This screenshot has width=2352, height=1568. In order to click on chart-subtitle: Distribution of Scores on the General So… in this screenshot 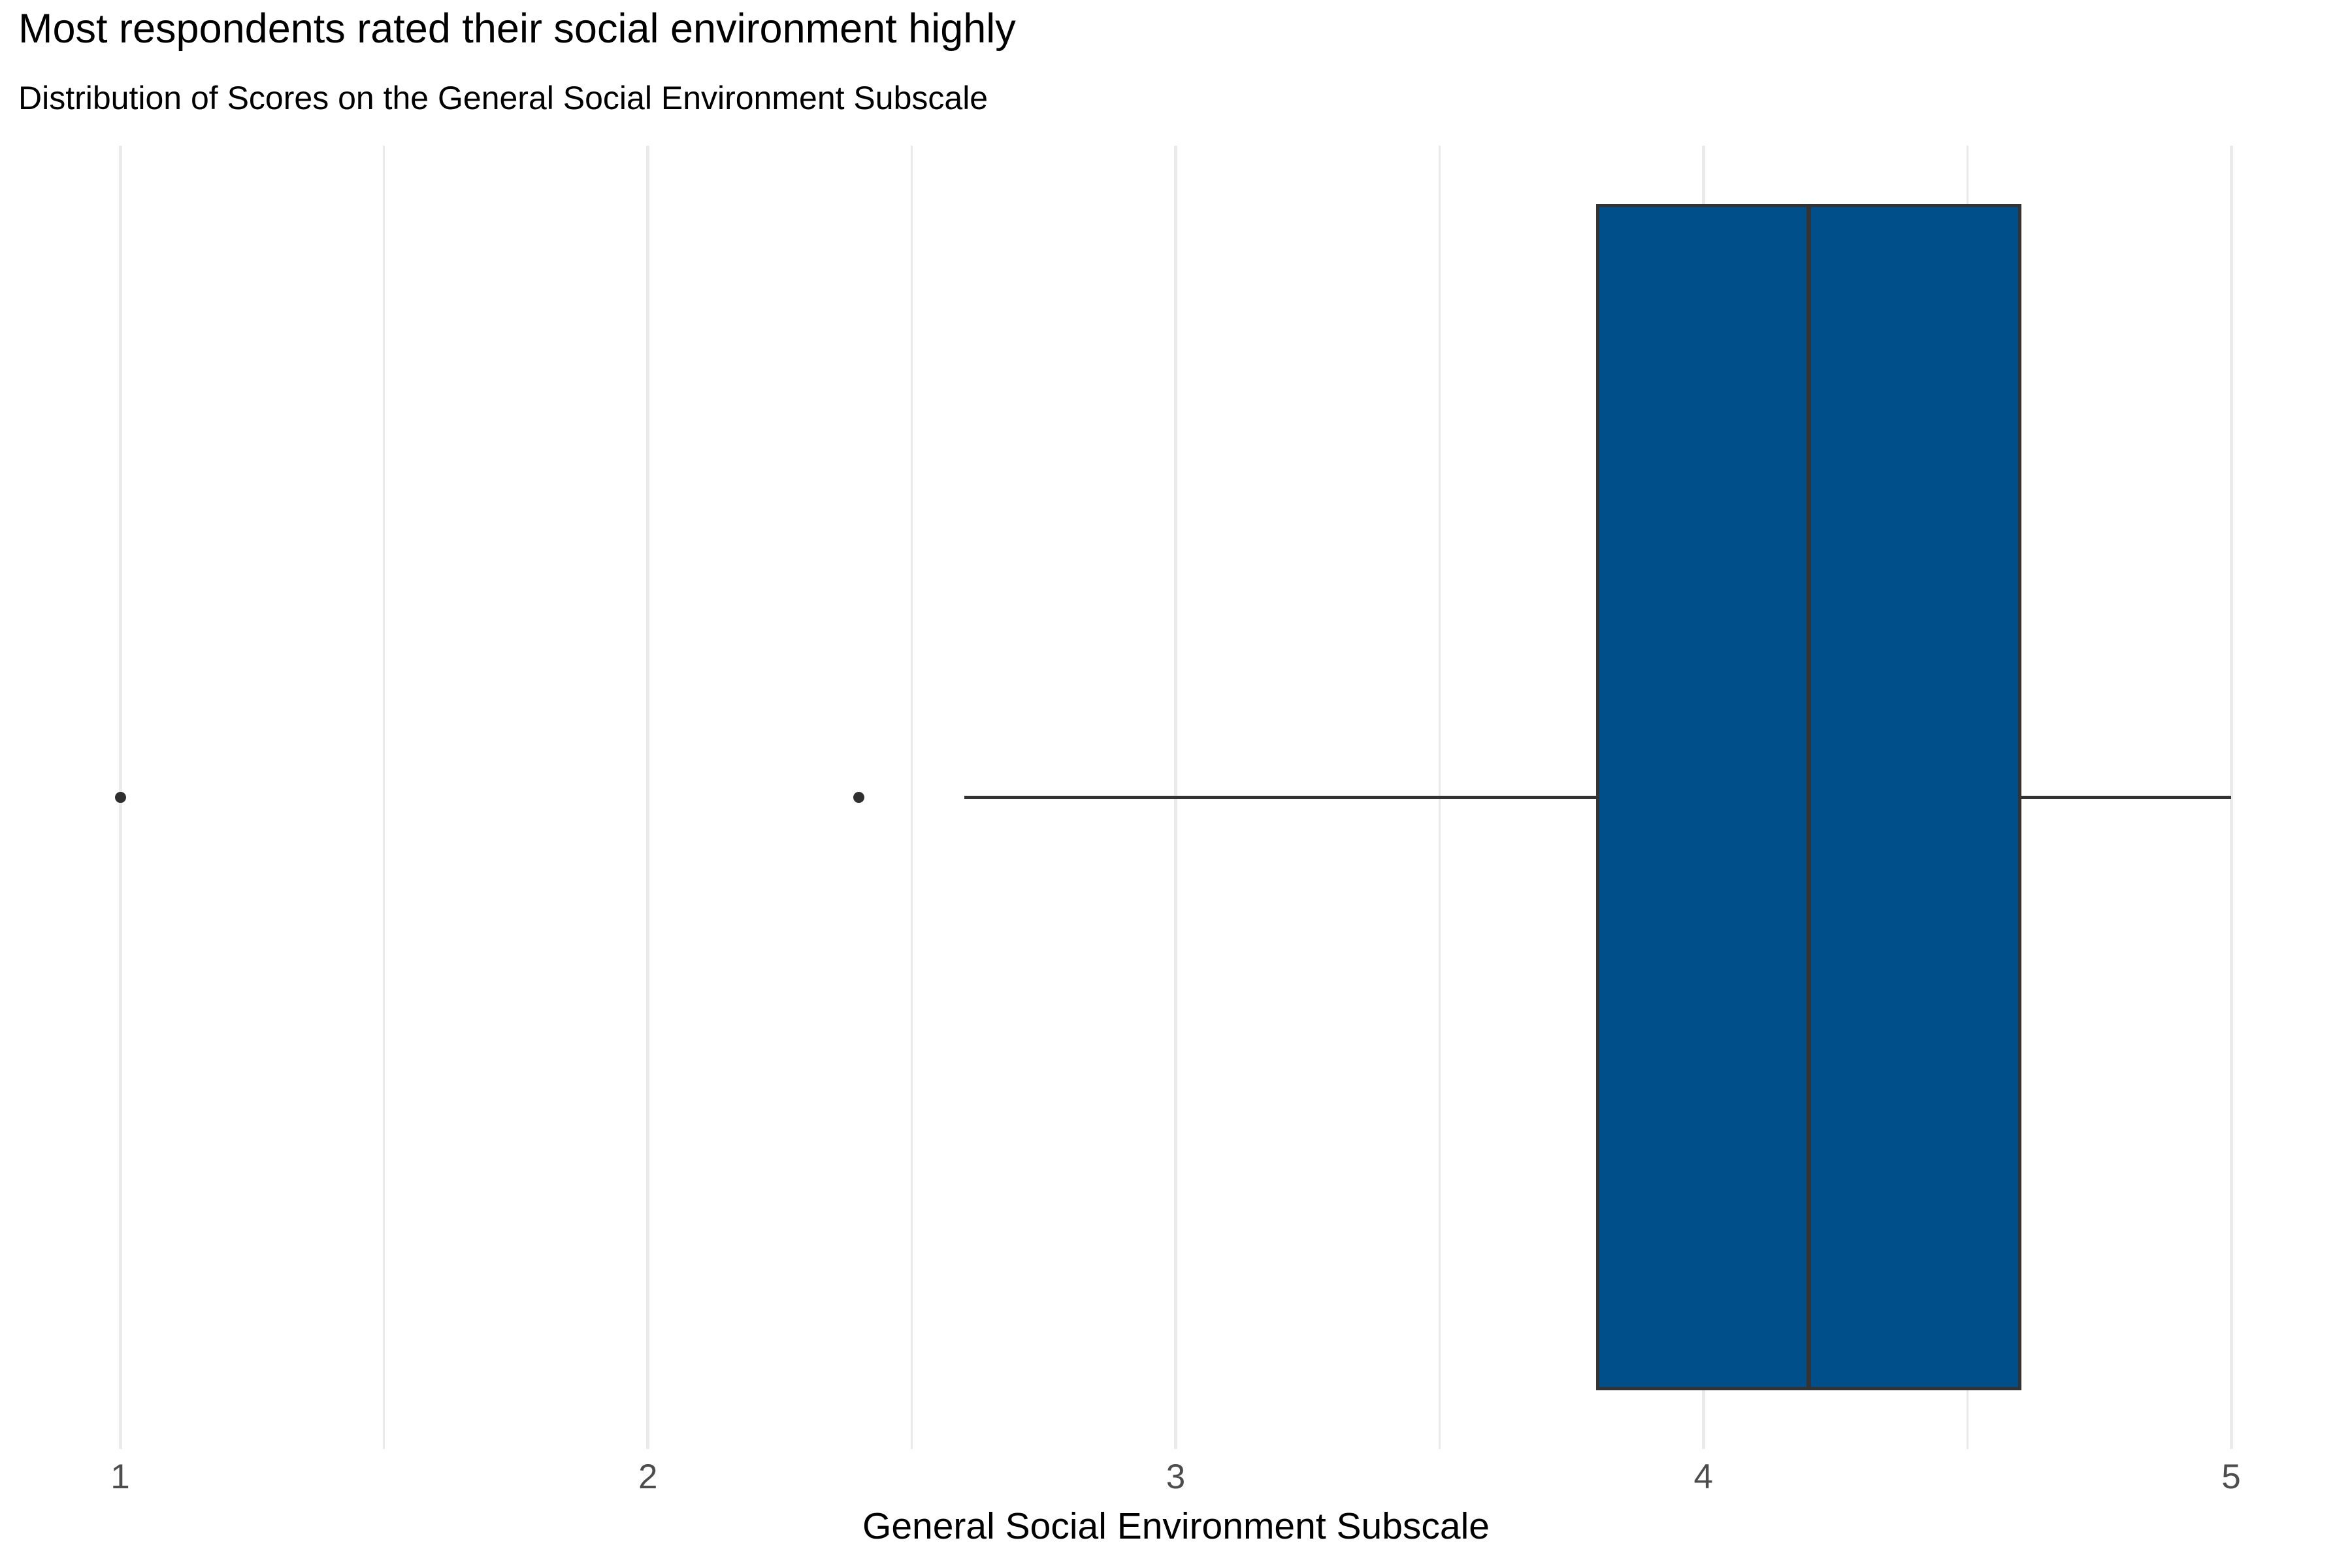, I will do `click(503, 98)`.